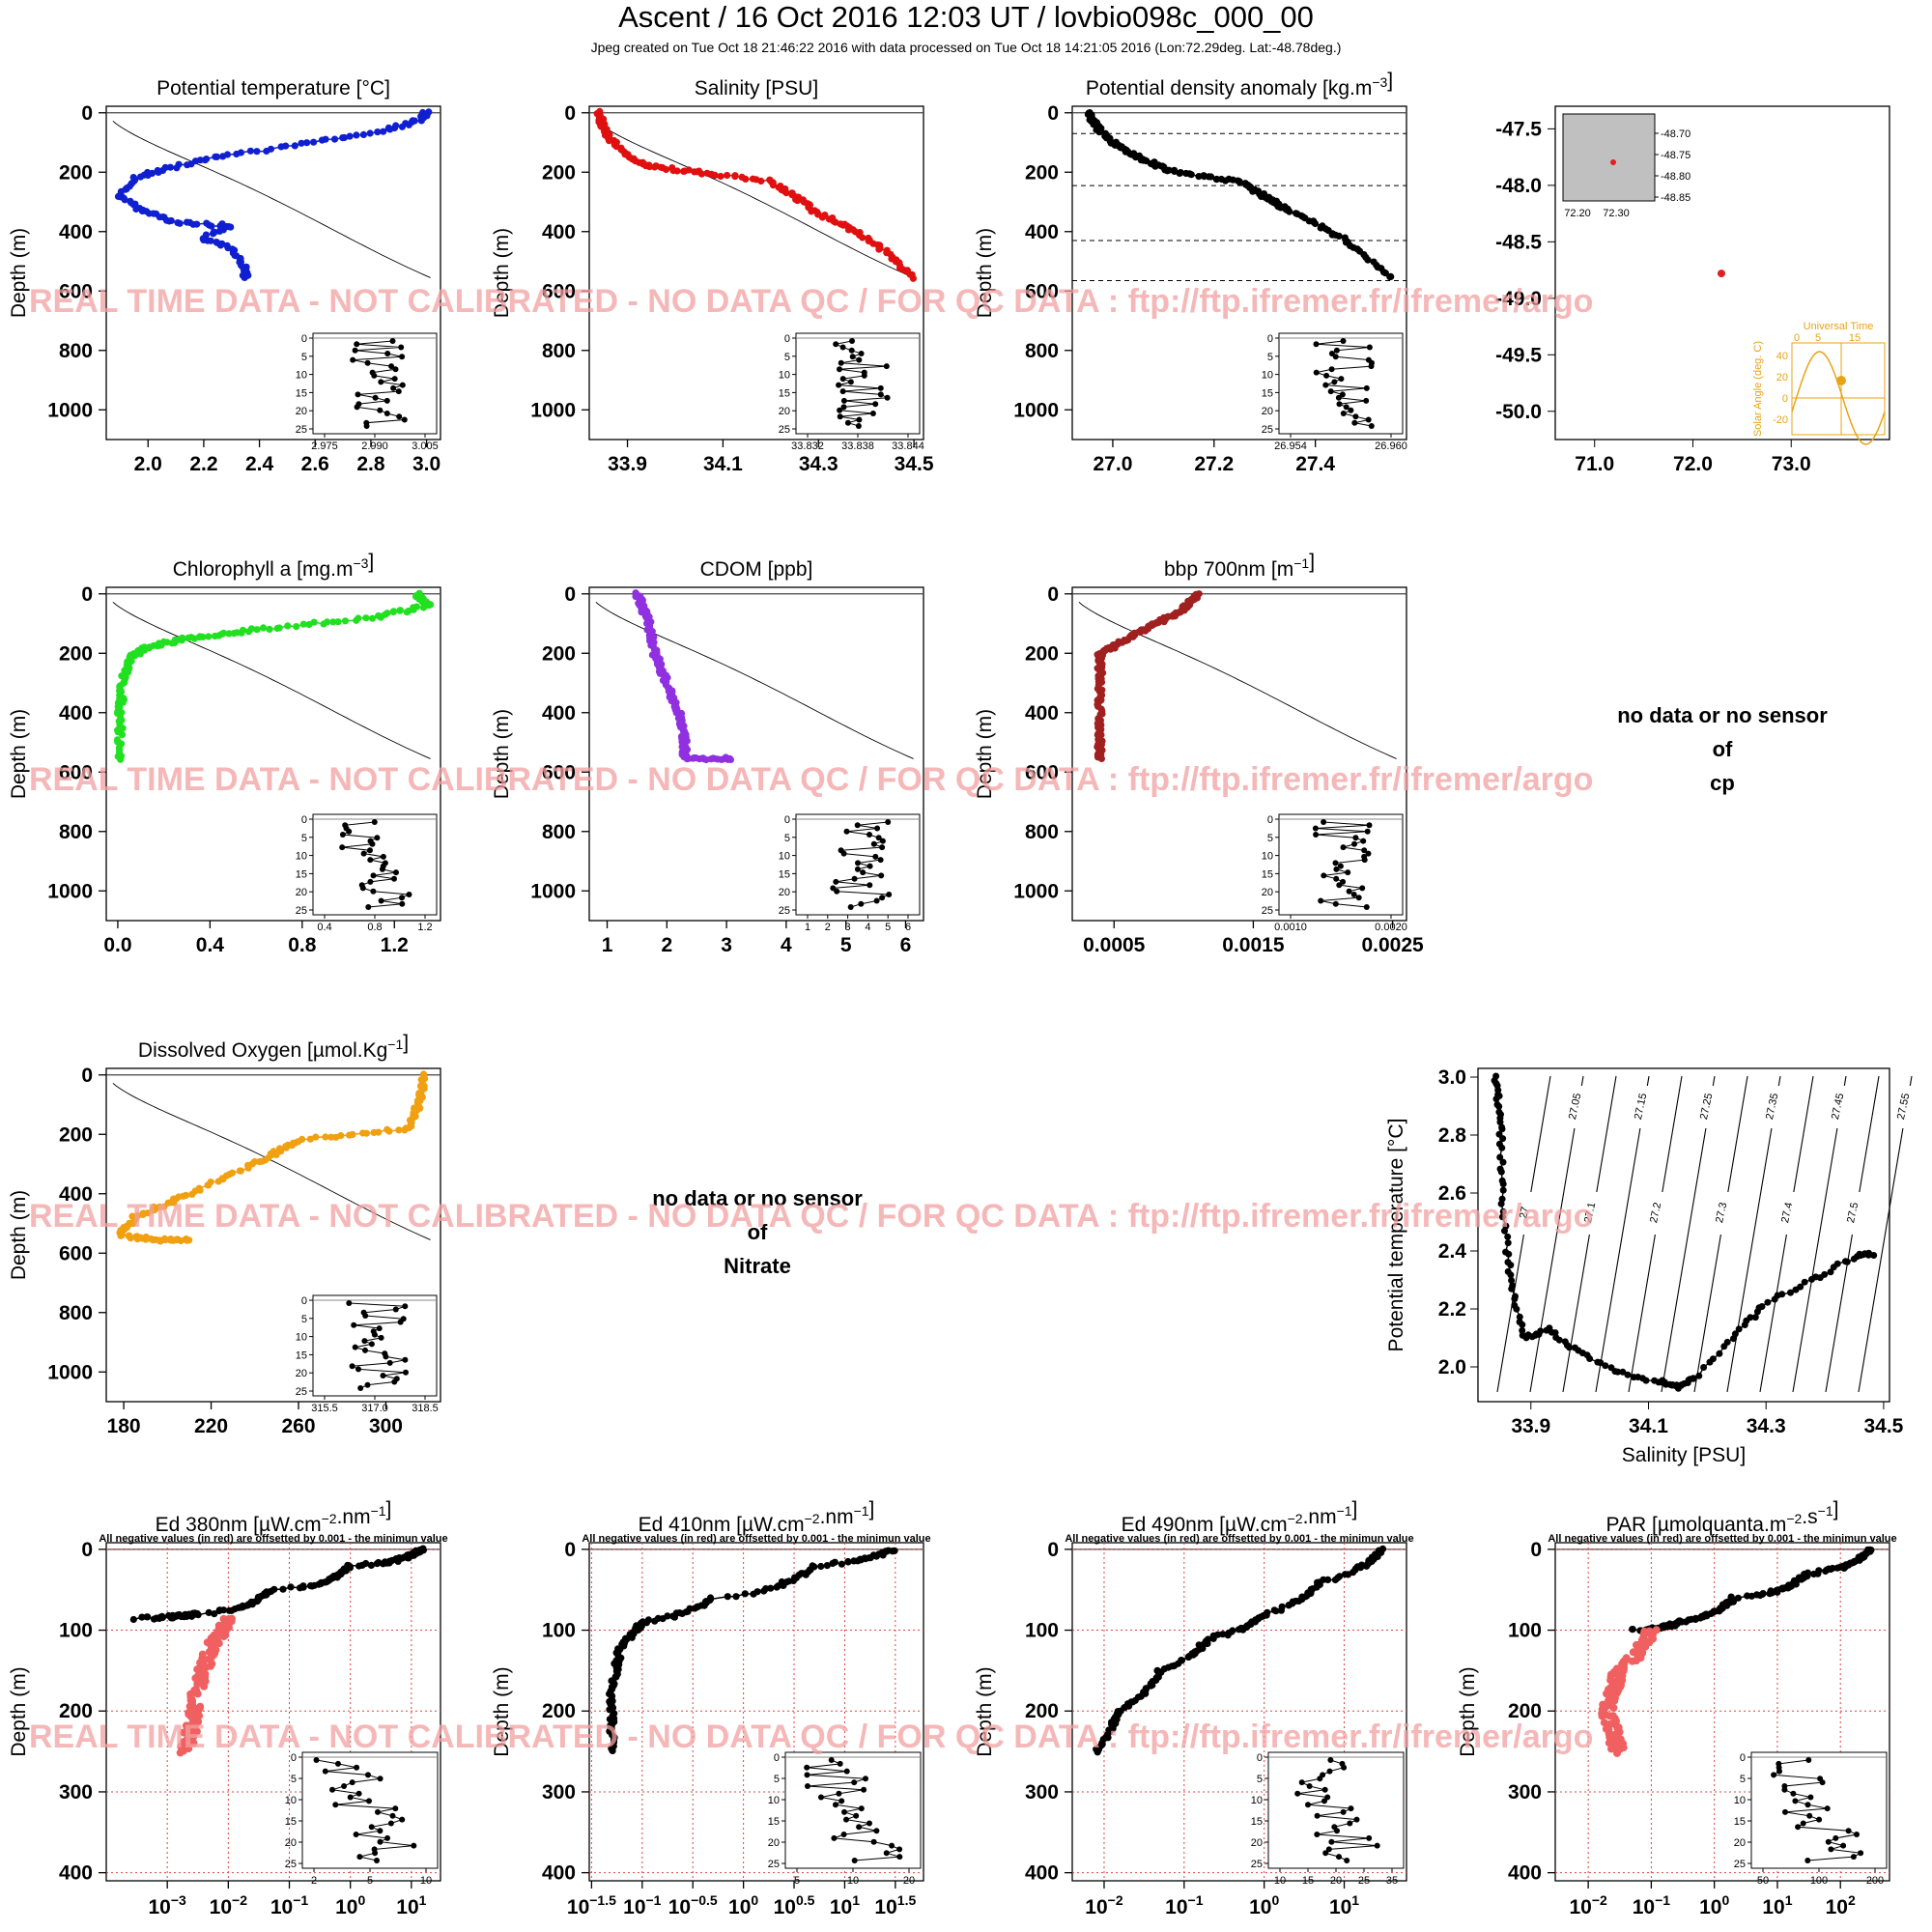  What do you see at coordinates (274, 566) in the screenshot?
I see `panel-title: Chlorophyll a [mg.m−3]` at bounding box center [274, 566].